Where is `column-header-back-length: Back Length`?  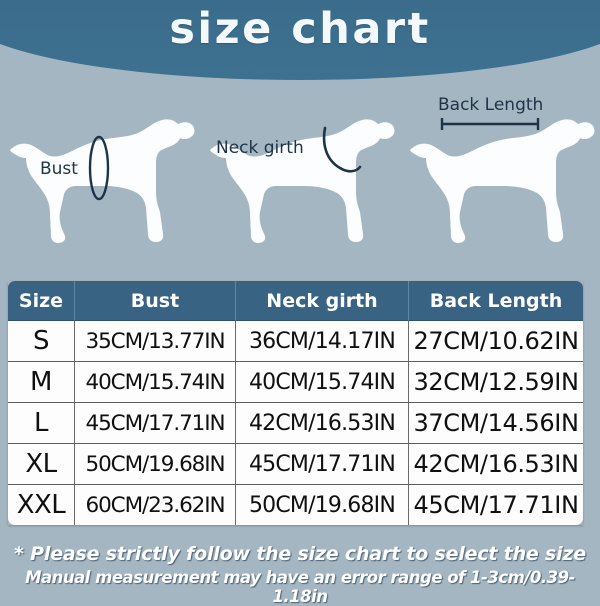 column-header-back-length: Back Length is located at coordinates (496, 301).